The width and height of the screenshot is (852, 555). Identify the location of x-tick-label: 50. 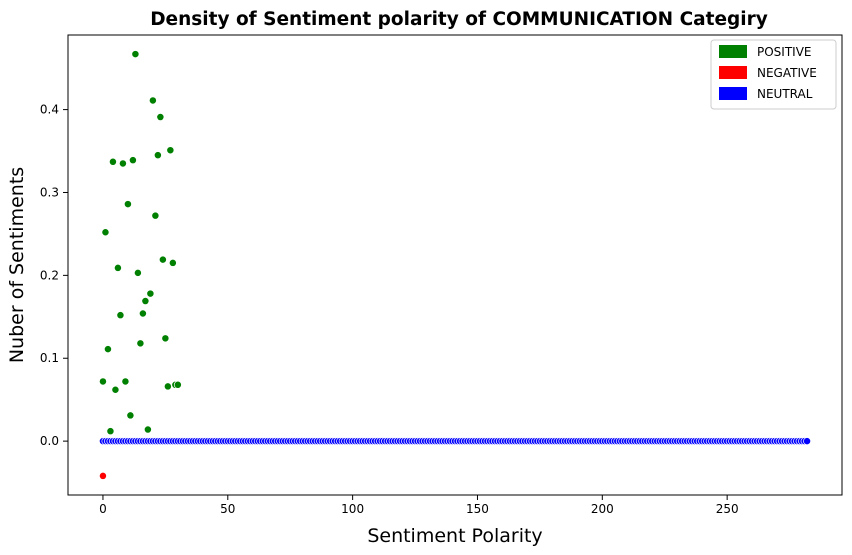
(227, 509).